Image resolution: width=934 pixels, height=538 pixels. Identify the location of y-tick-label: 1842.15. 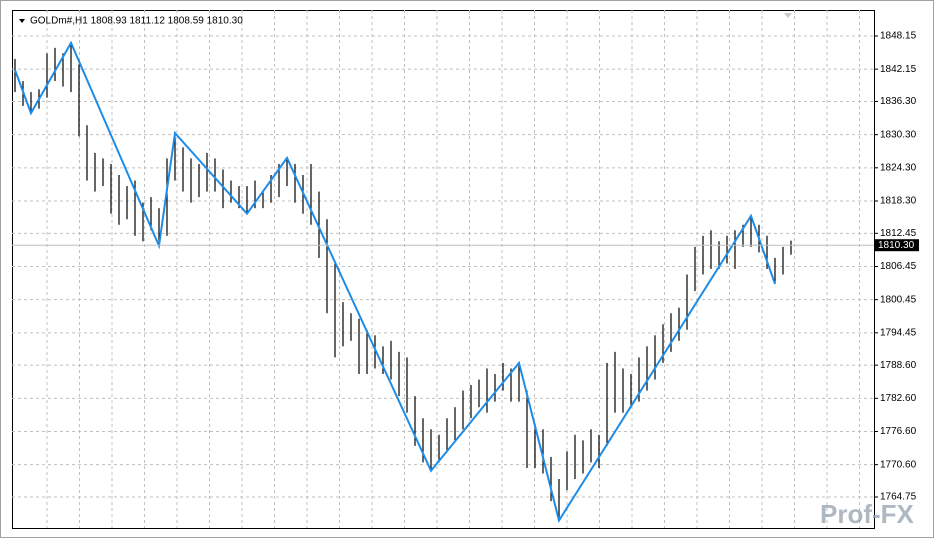
(898, 69).